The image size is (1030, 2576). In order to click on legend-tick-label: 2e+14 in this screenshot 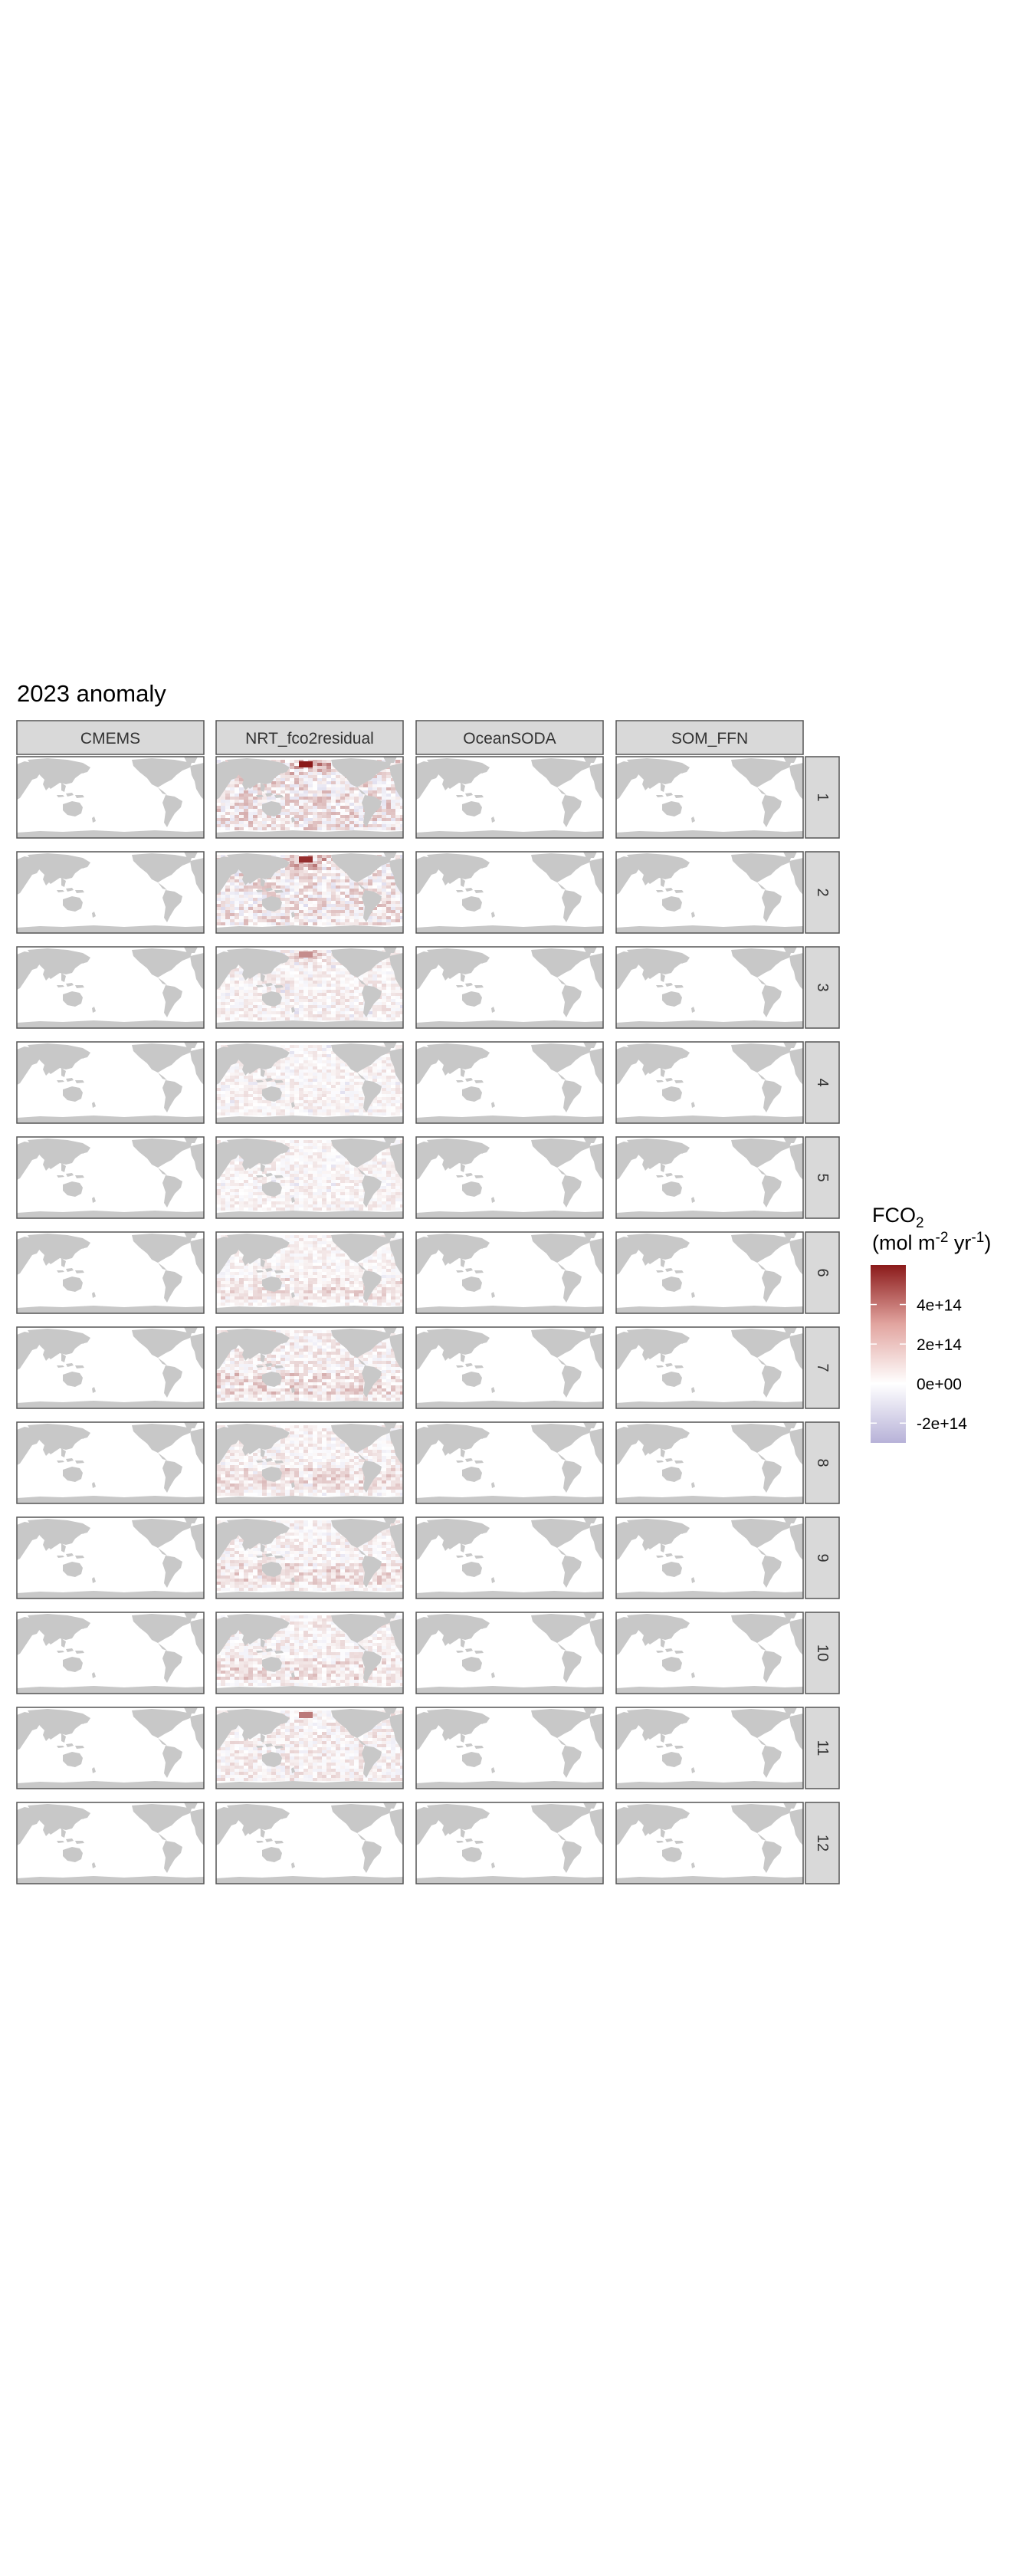, I will do `click(940, 1345)`.